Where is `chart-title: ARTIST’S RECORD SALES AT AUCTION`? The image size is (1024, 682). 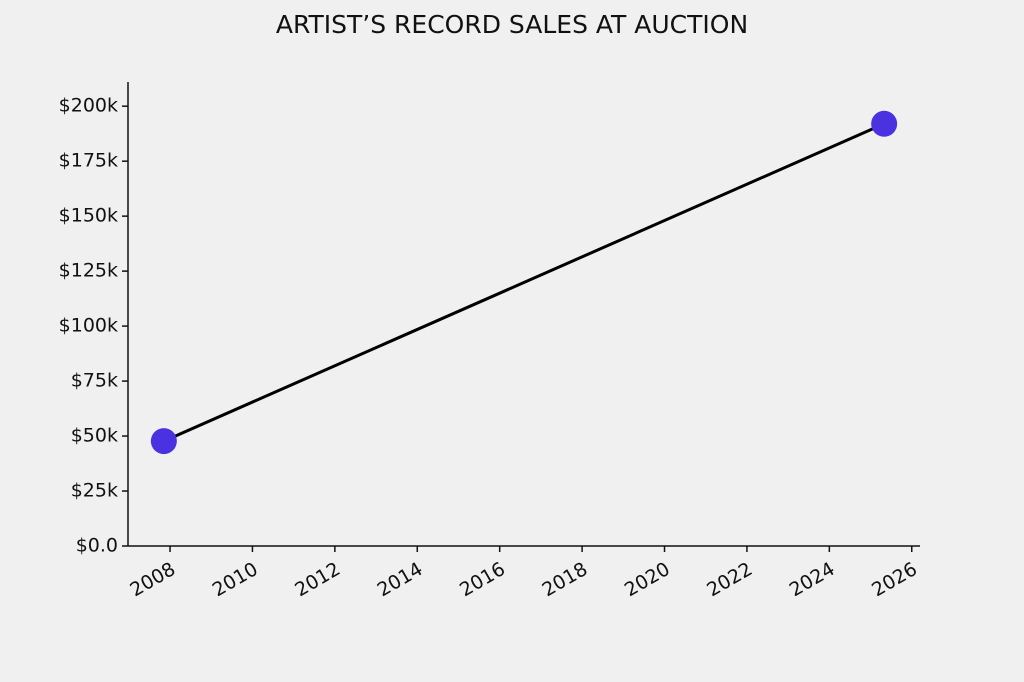 chart-title: ARTIST’S RECORD SALES AT AUCTION is located at coordinates (512, 24).